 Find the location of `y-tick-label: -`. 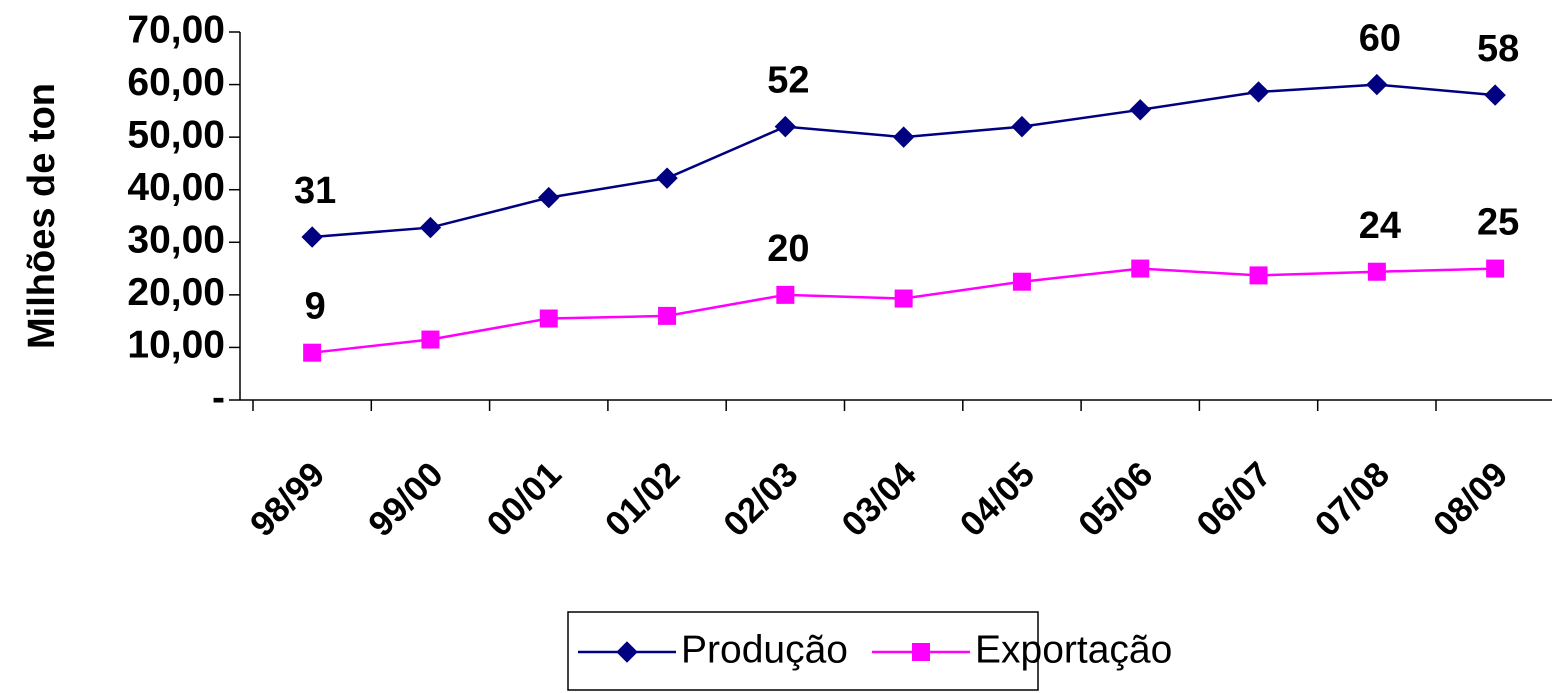

y-tick-label: - is located at coordinates (218, 397).